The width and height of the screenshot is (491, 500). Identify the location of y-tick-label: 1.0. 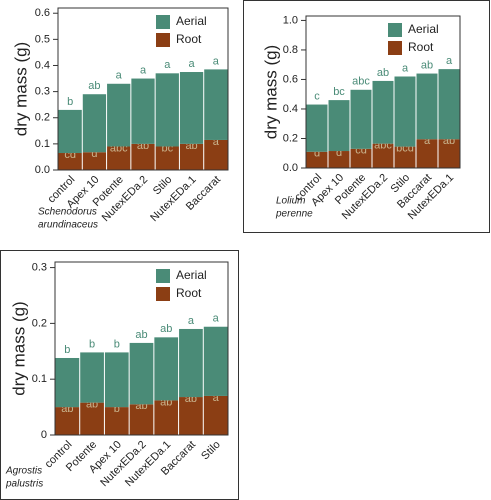
(290, 20).